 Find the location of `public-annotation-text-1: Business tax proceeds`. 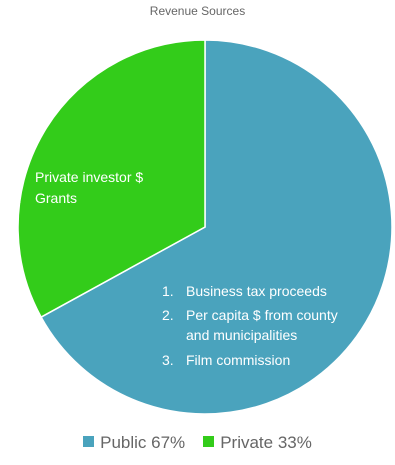

public-annotation-text-1: Business tax proceeds is located at coordinates (256, 291).